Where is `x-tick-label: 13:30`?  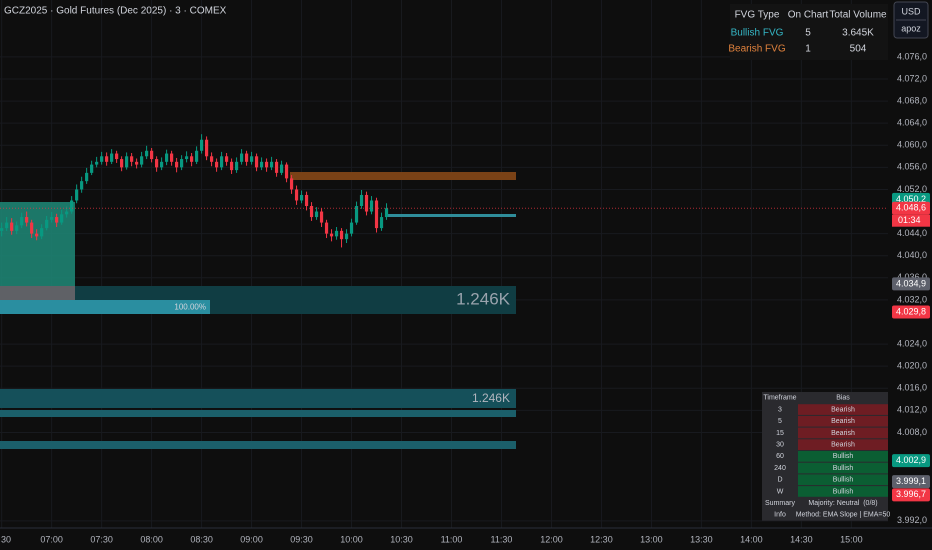
x-tick-label: 13:30 is located at coordinates (701, 539).